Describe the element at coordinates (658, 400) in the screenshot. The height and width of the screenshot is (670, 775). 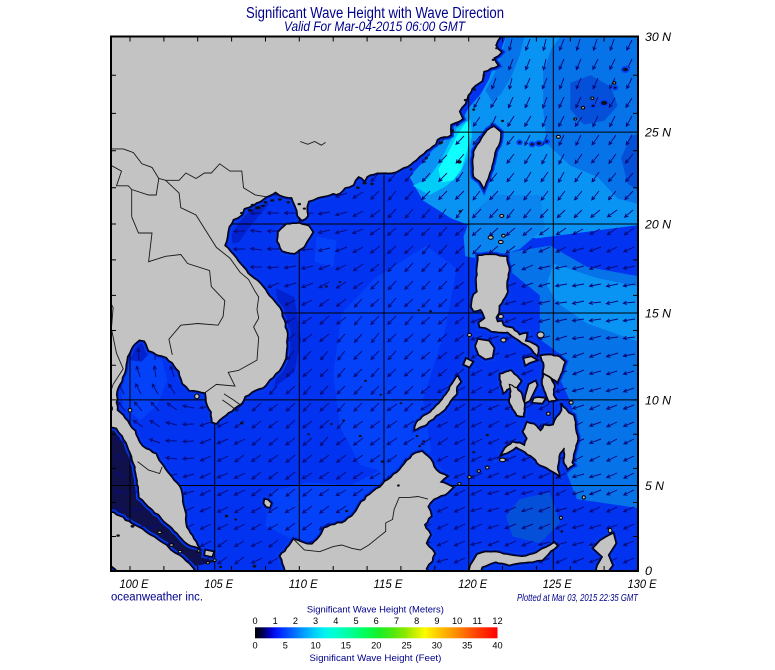
I see `svg-text: 10 N` at that location.